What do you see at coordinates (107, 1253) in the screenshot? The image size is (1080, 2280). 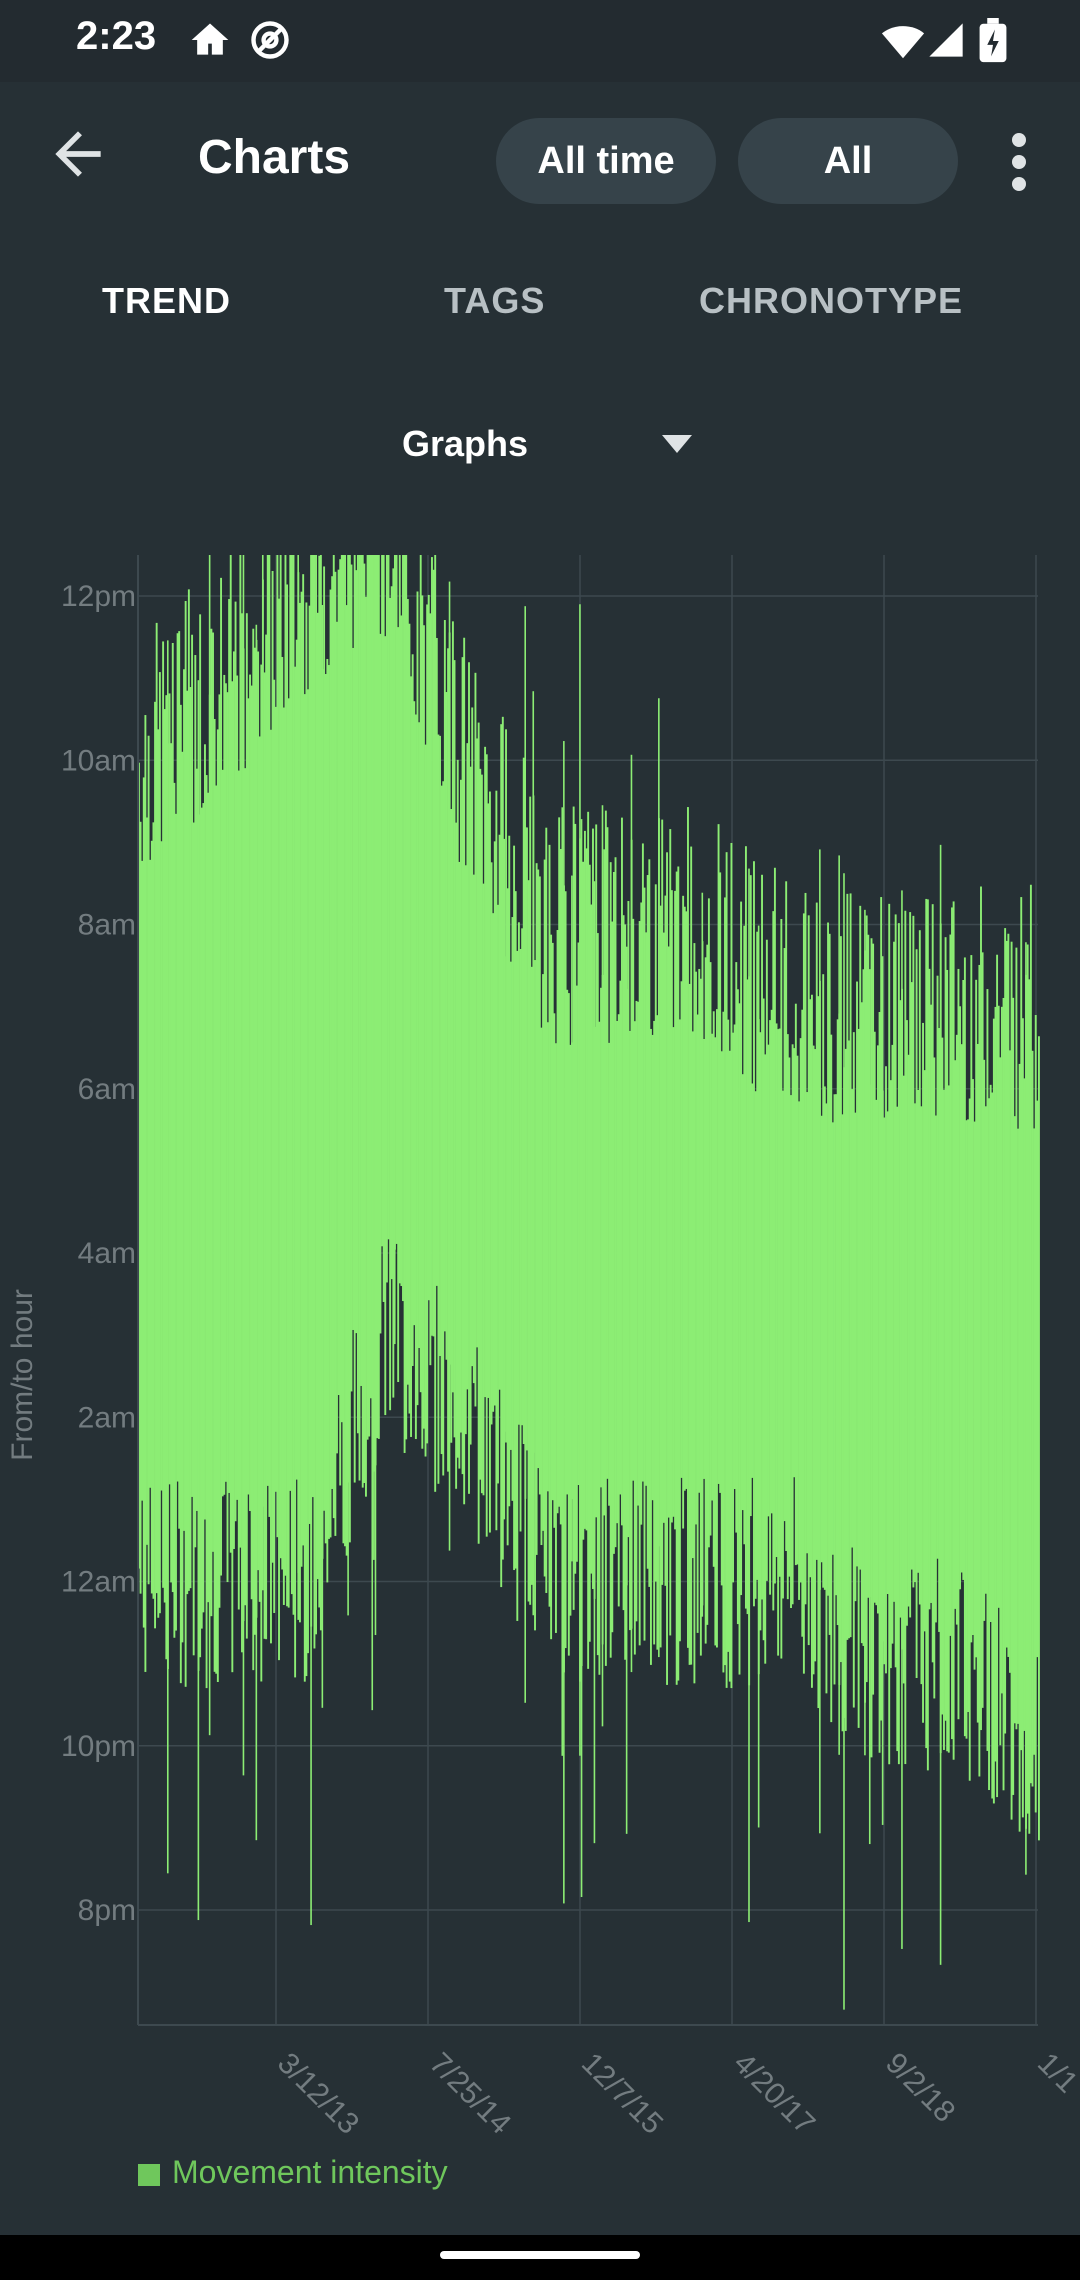 I see `y-tick-label: 4am` at bounding box center [107, 1253].